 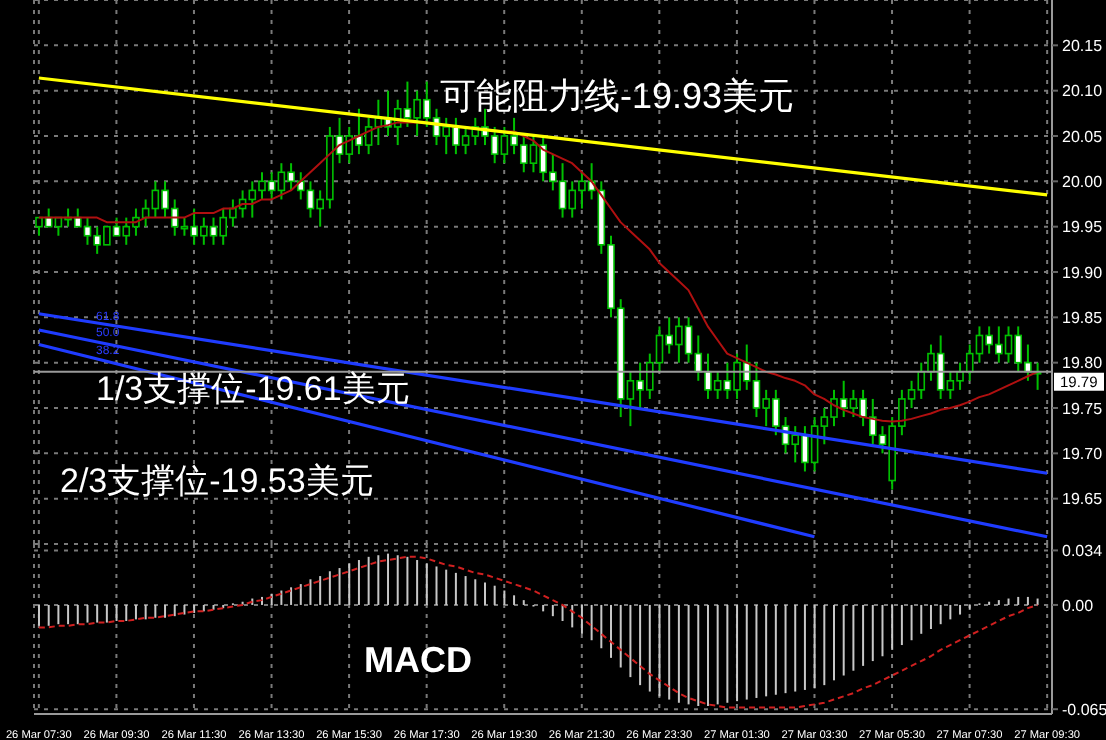 What do you see at coordinates (1083, 91) in the screenshot?
I see `y-tick-label: 20.10` at bounding box center [1083, 91].